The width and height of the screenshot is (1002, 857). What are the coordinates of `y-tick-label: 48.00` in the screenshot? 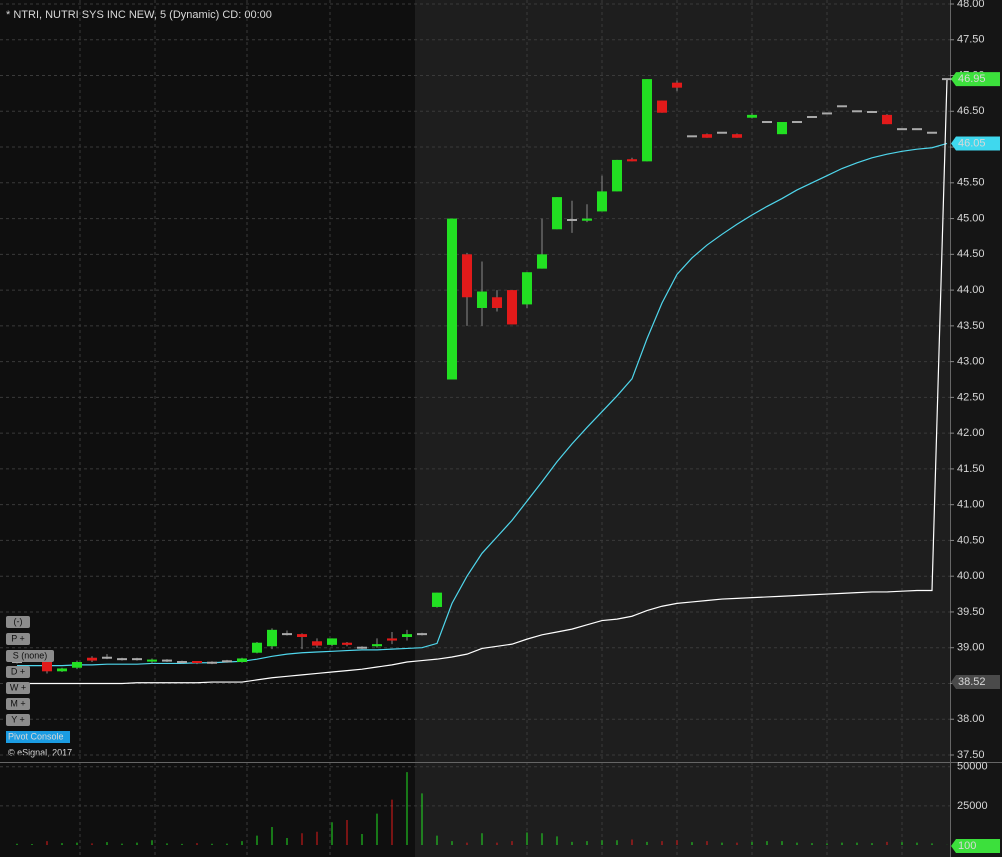 It's located at (971, 5).